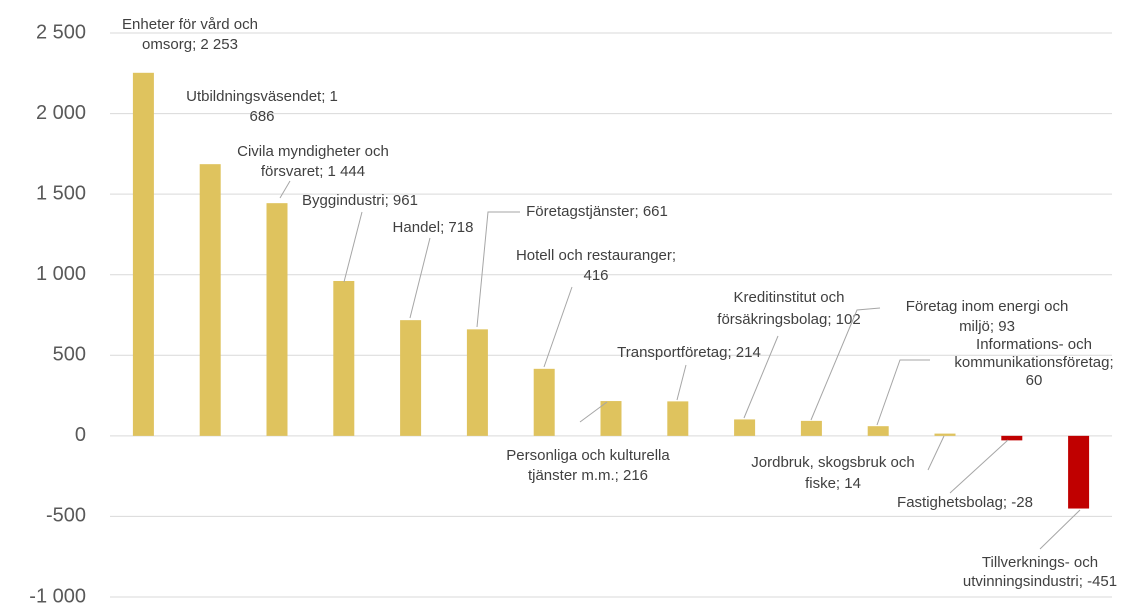 This screenshot has width=1126, height=605. What do you see at coordinates (987, 326) in the screenshot?
I see `data-label: miljö; 93` at bounding box center [987, 326].